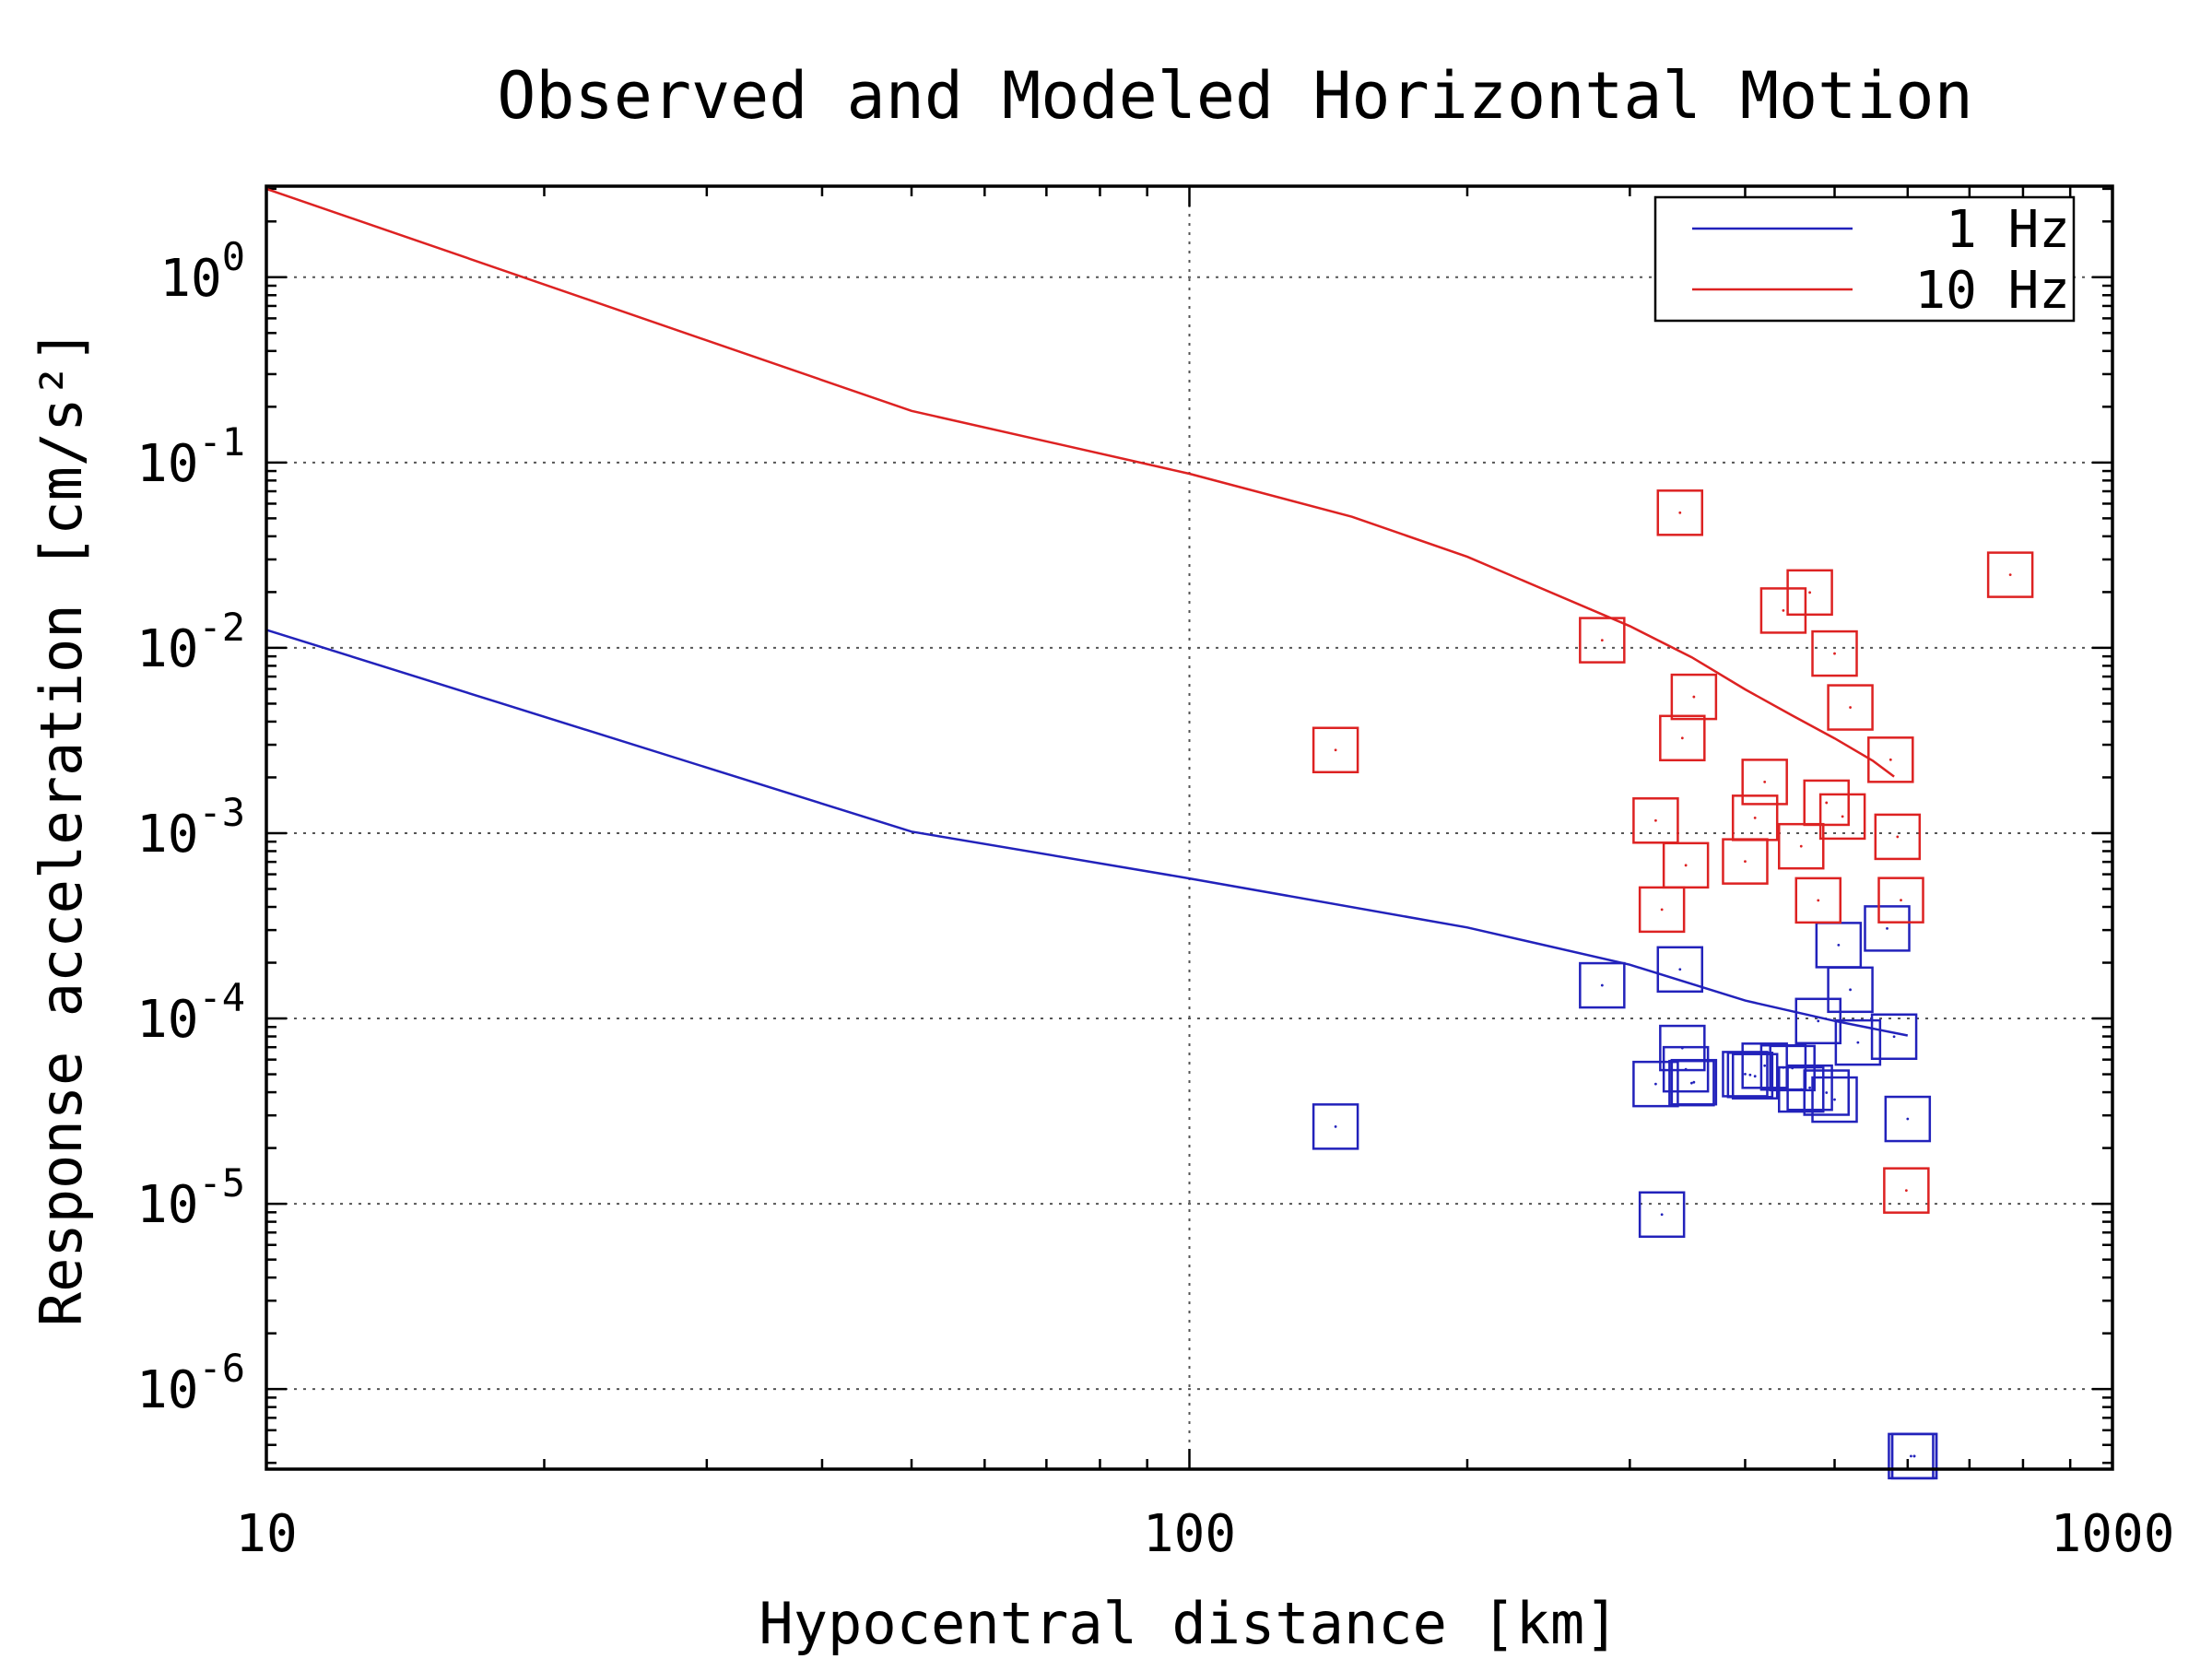 This screenshot has width=2212, height=1659. Describe the element at coordinates (190, 1197) in the screenshot. I see `y-tick-label: 10⁻⁵` at that location.